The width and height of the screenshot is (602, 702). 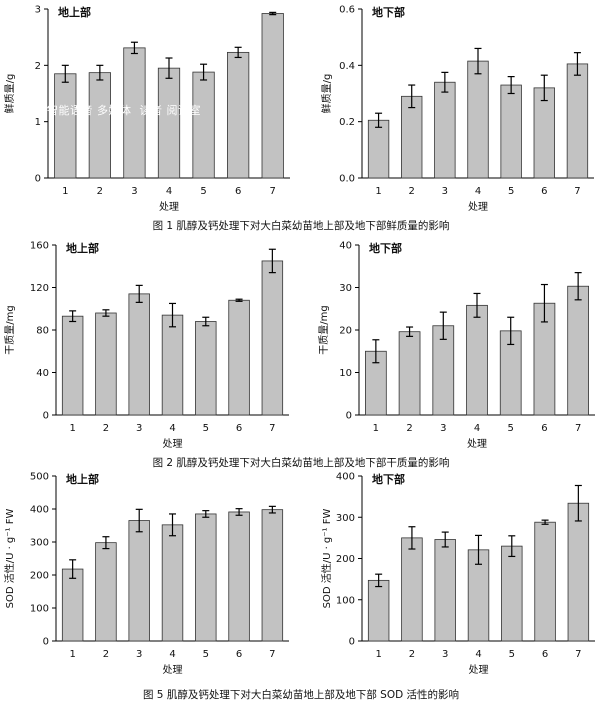 I want to click on chart1-x-tick-label: 4, so click(x=169, y=191).